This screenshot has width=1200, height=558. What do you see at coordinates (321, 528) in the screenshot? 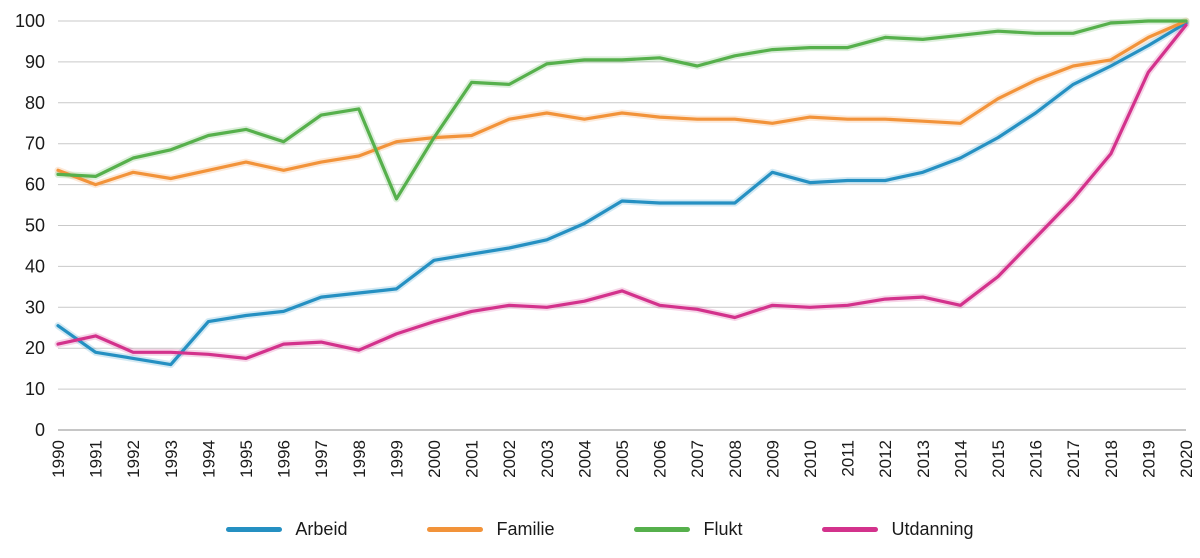
I see `legend-label: Arbeid` at bounding box center [321, 528].